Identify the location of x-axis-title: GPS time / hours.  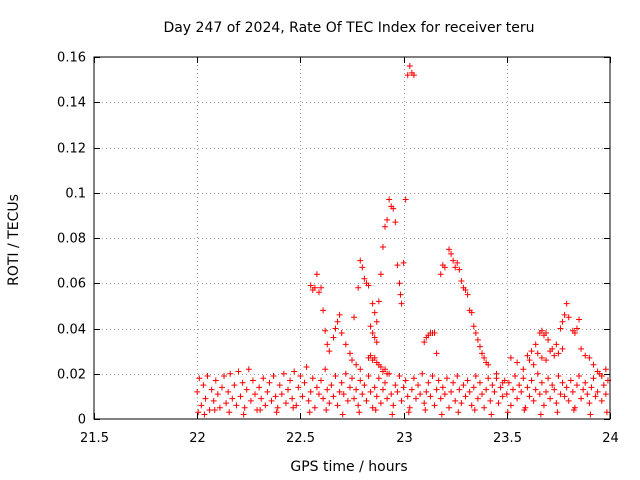
(348, 467).